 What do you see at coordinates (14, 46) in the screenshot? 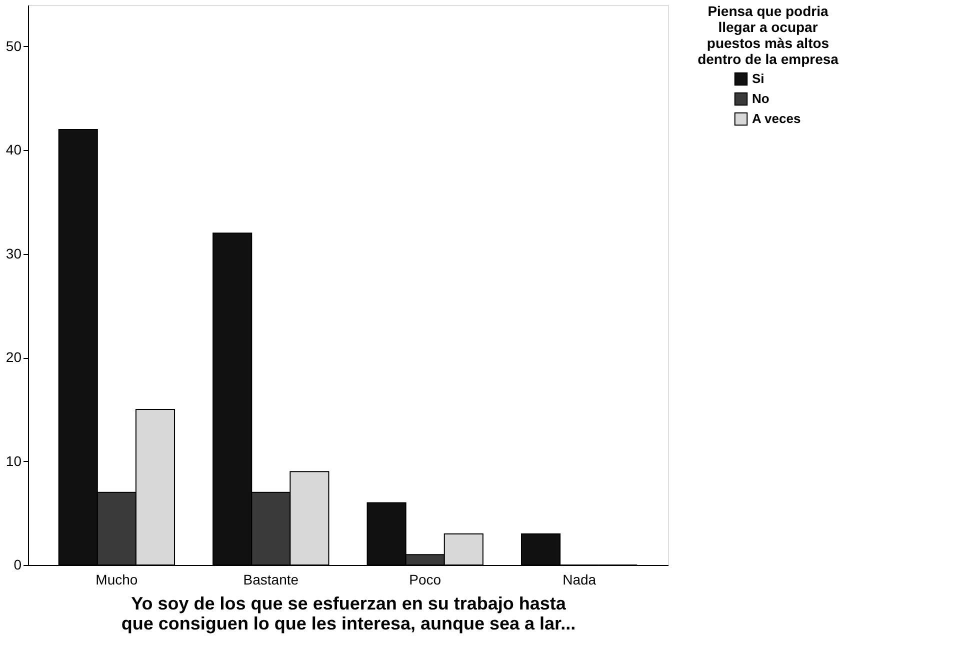
I see `y-tick-label: 50` at bounding box center [14, 46].